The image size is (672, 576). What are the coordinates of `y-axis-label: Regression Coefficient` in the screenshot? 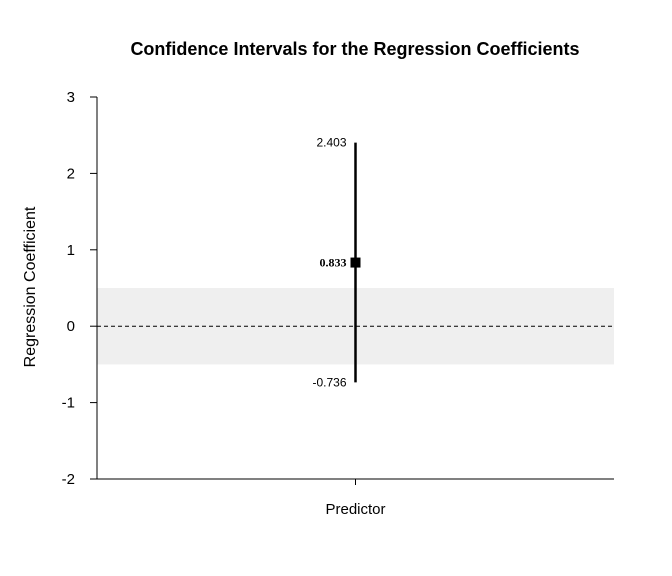 It's located at (30, 286).